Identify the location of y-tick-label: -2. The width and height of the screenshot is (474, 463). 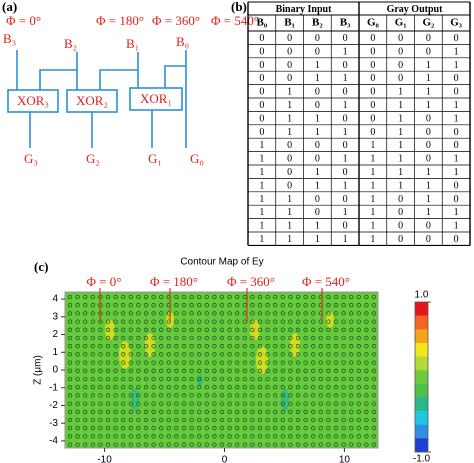
(53, 405).